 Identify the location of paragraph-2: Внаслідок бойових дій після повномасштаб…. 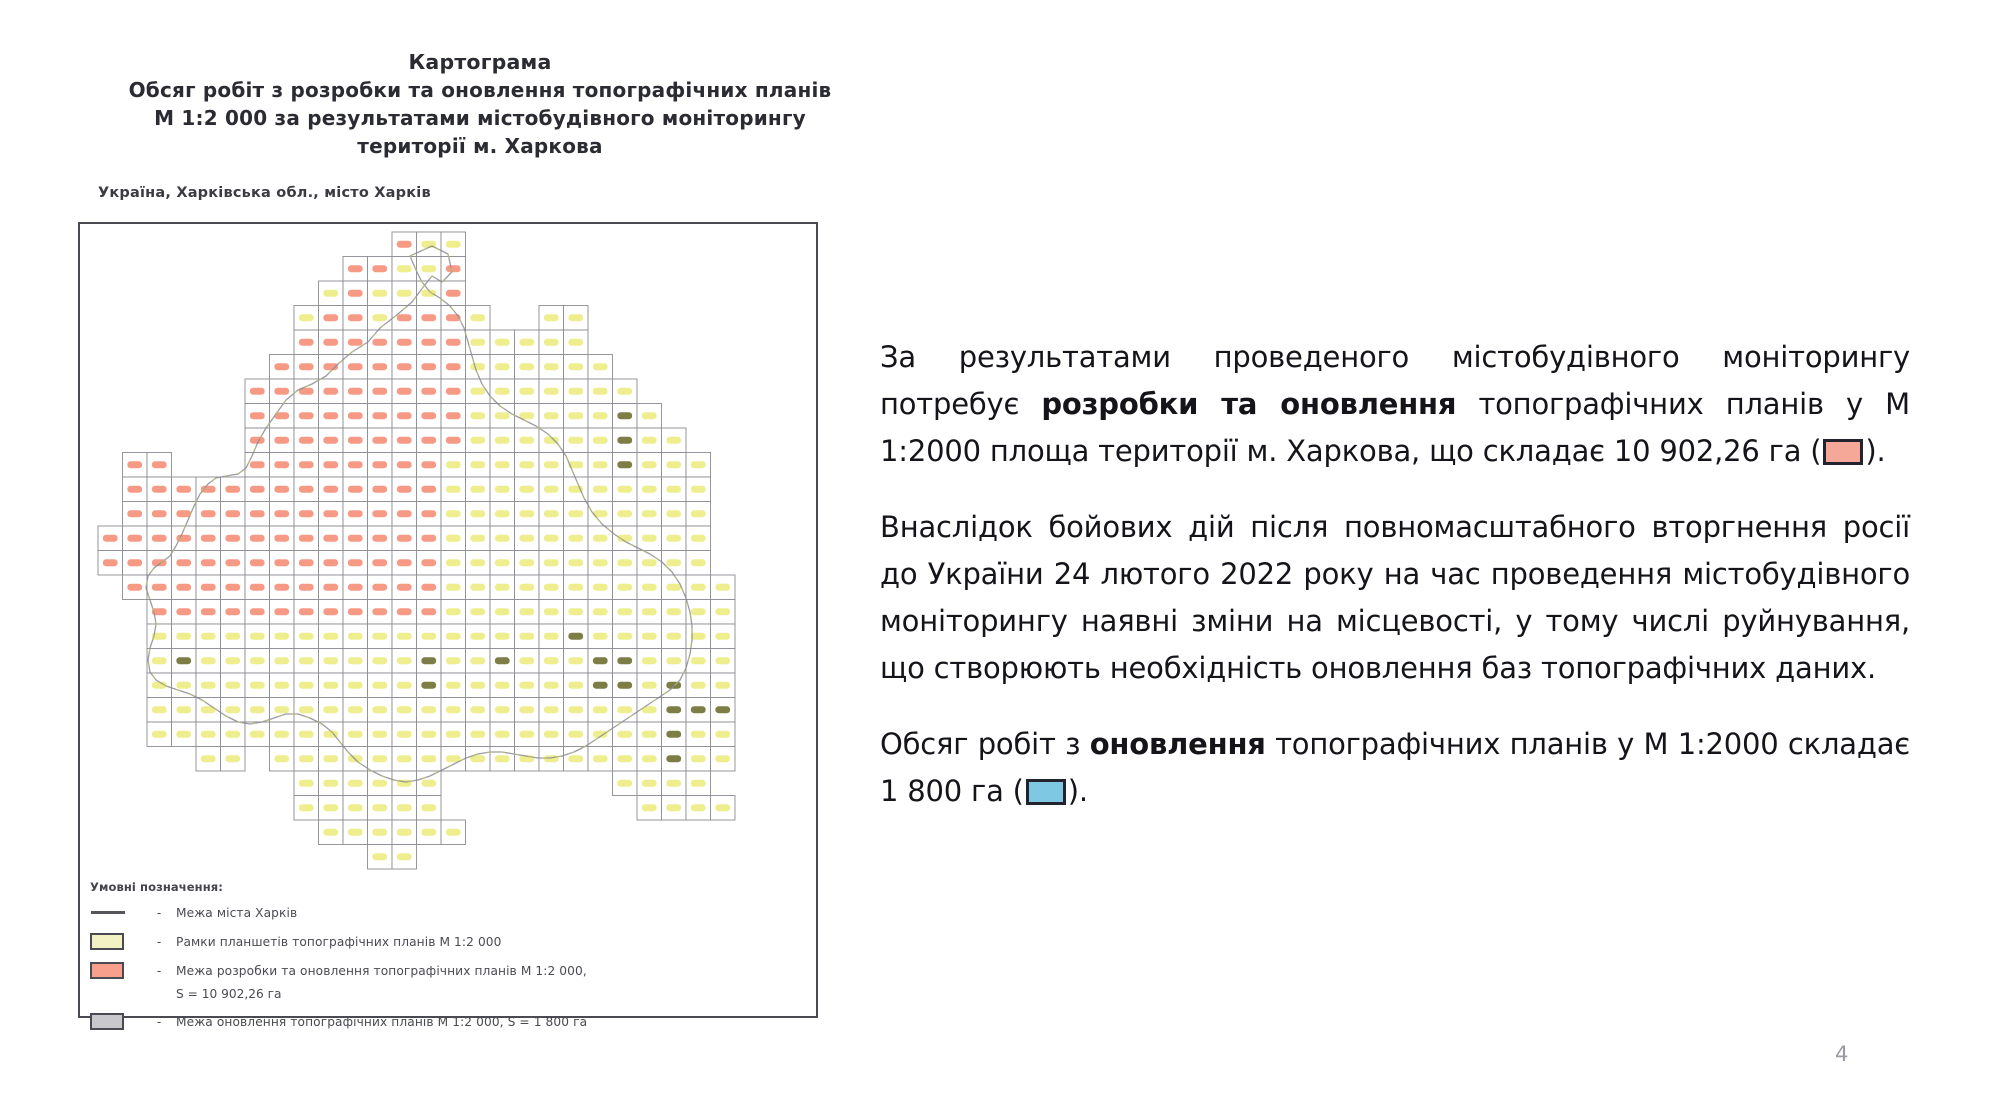
(1395, 597).